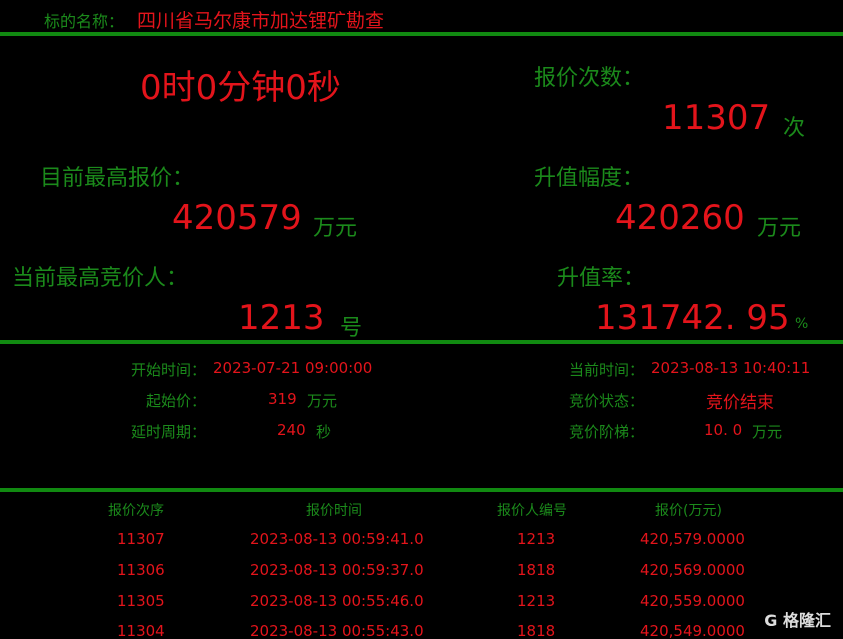  I want to click on start-time-label: 开始时间：, so click(169, 370).